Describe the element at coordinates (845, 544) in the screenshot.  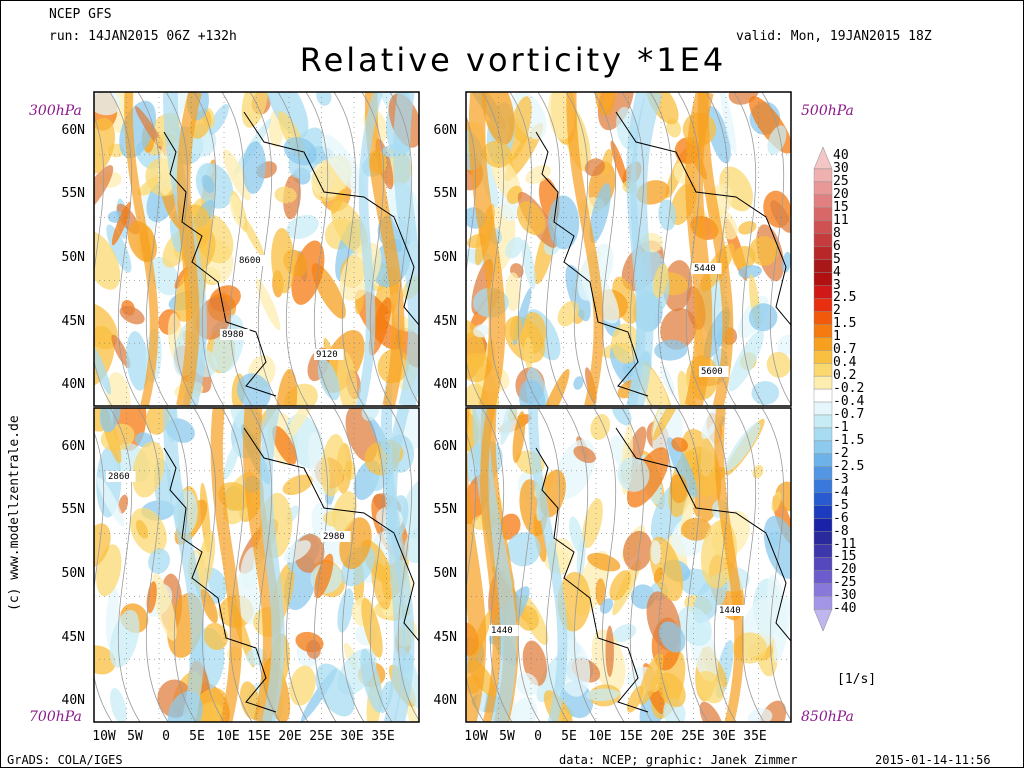
I see `colorbar-tick-label: -11` at that location.